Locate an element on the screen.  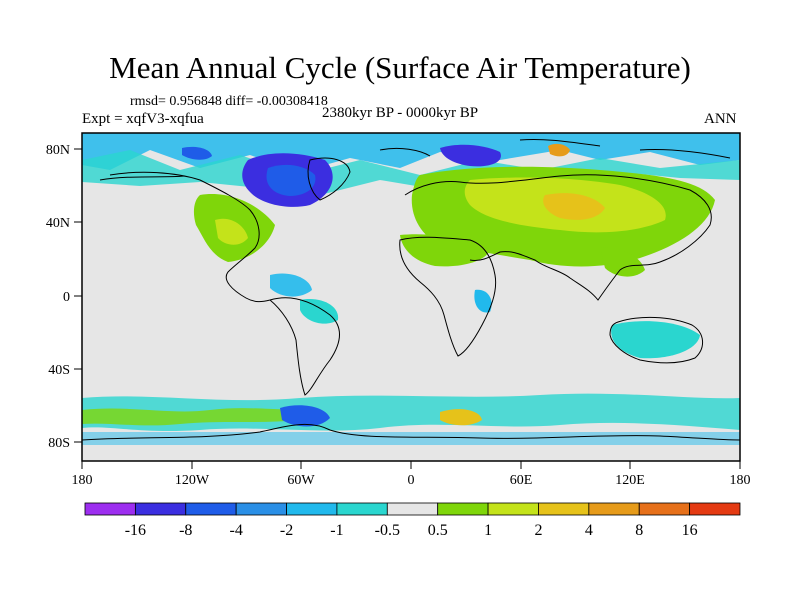
australia-cyan is located at coordinates (655, 340).